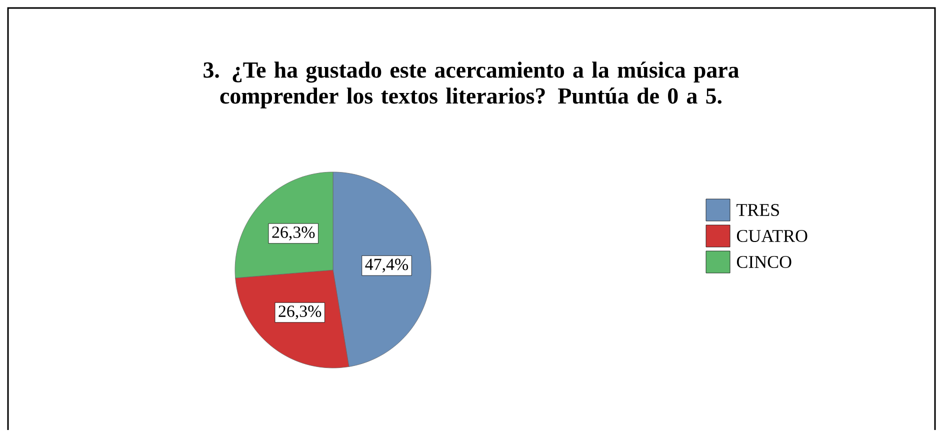 This screenshot has height=431, width=942. I want to click on data-label: 47,4%, so click(386, 265).